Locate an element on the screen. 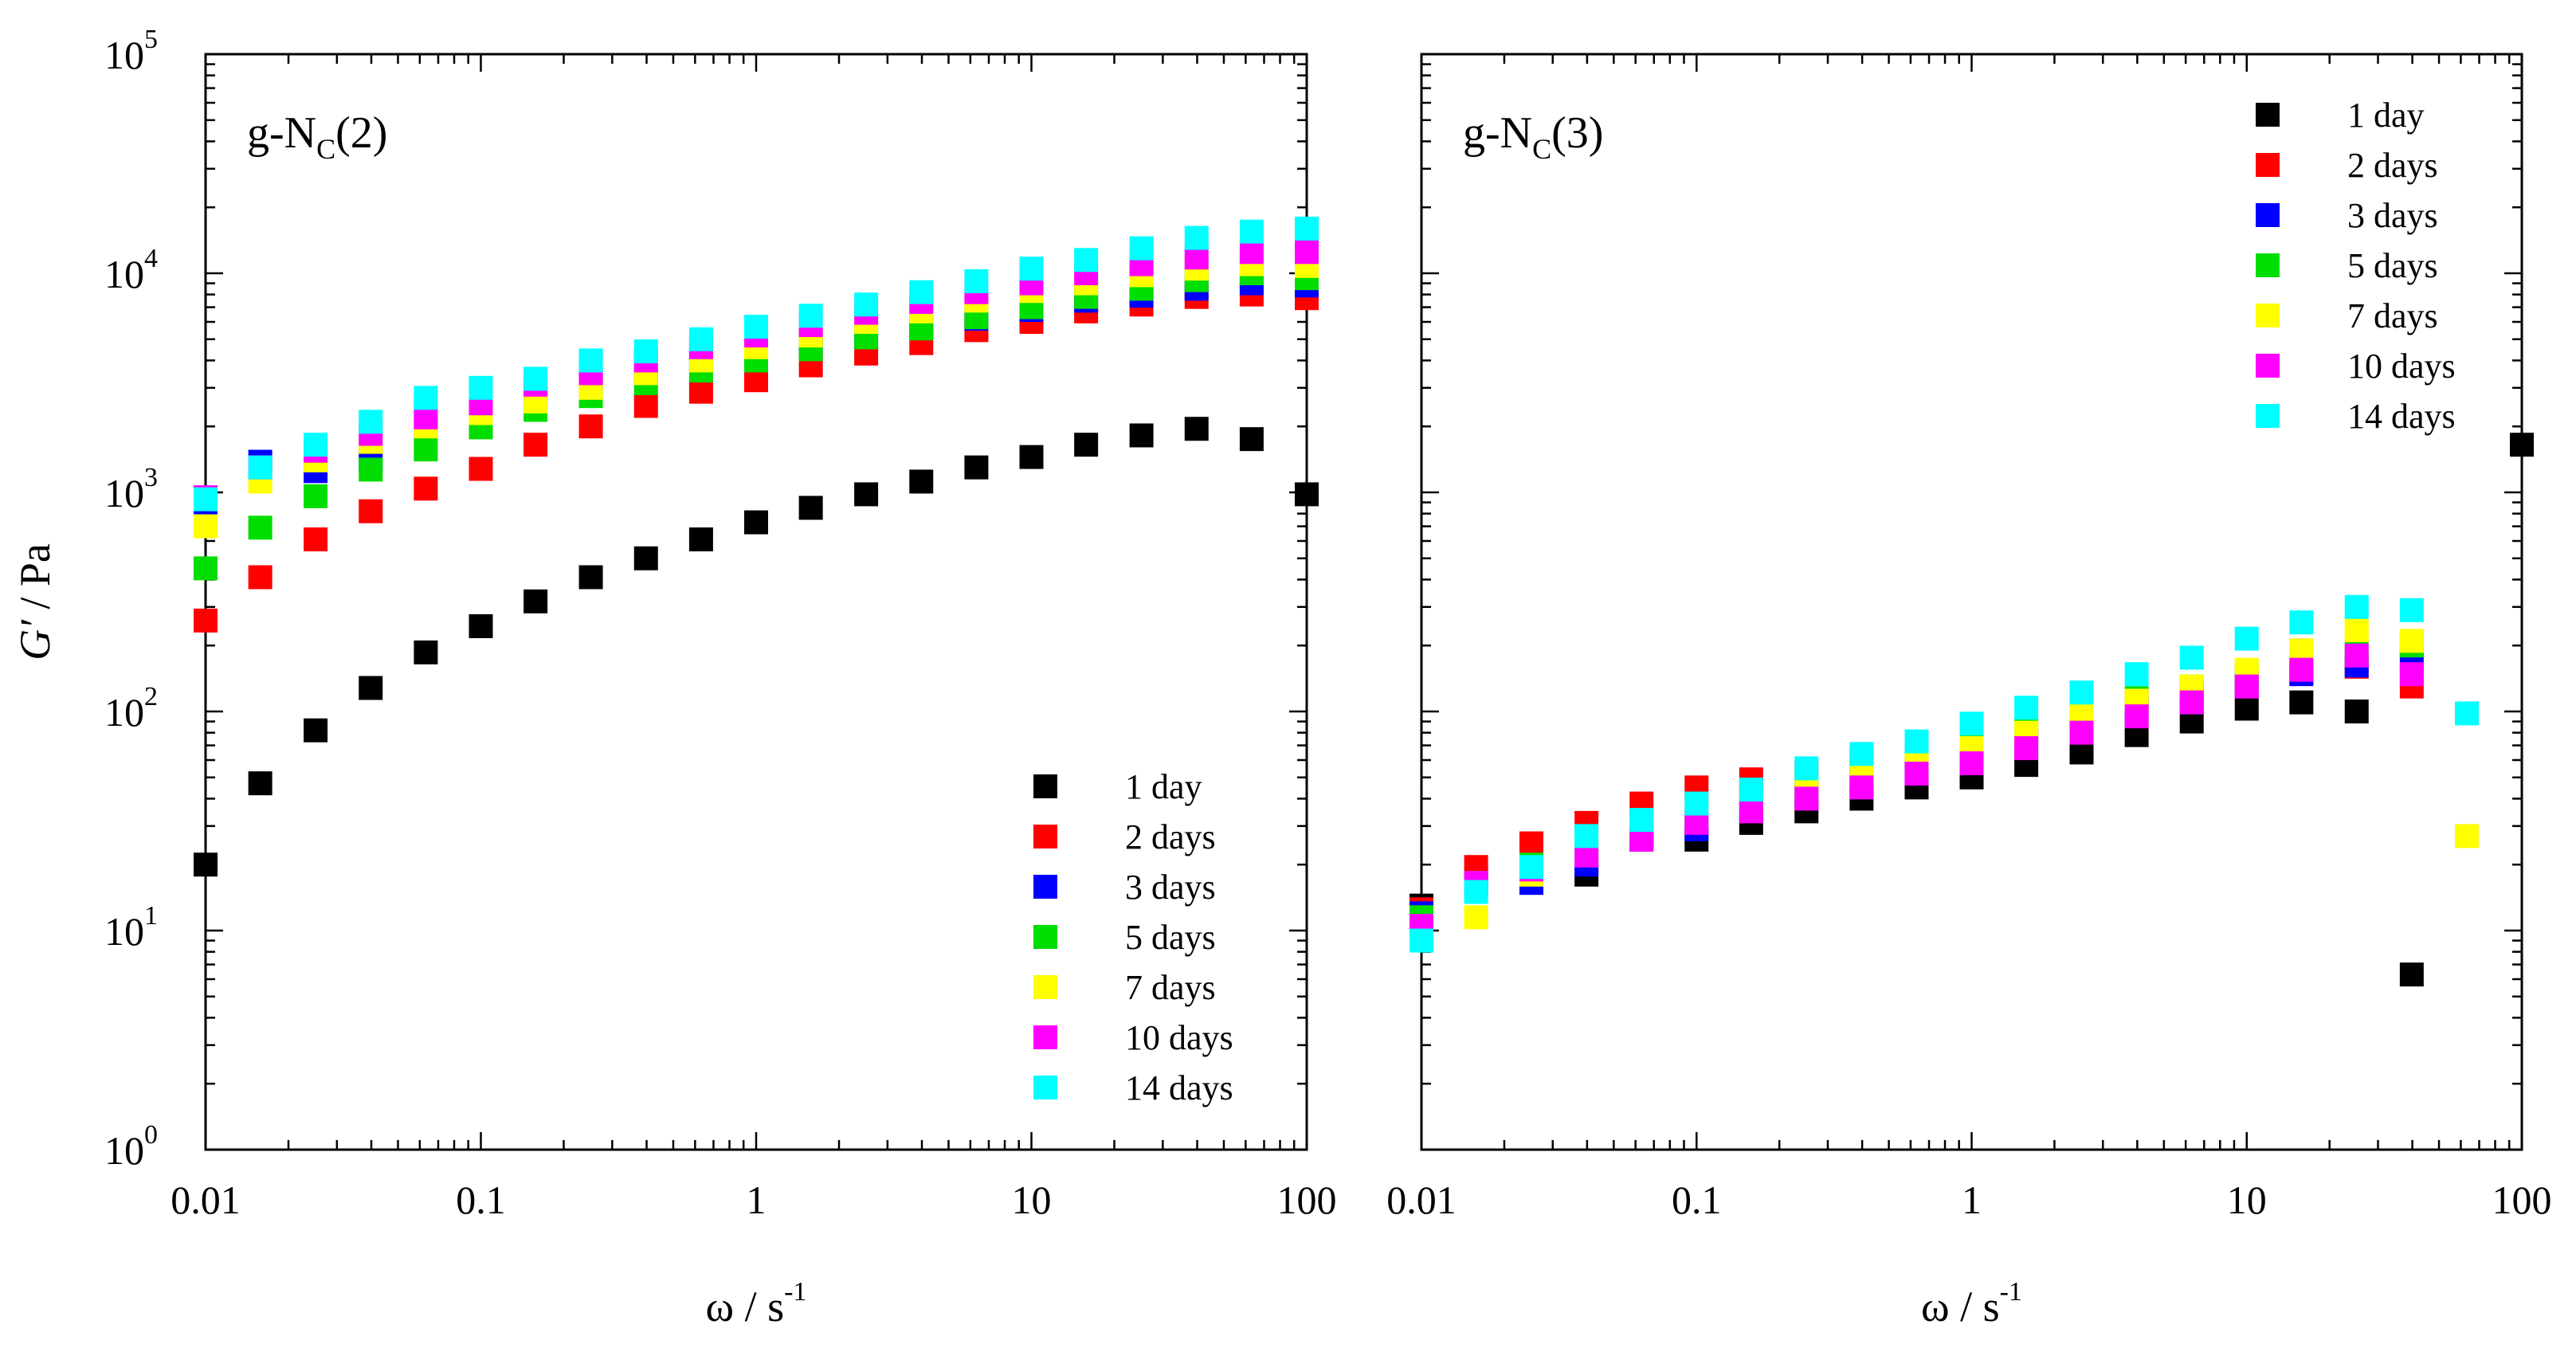  panel-title: g-NC(3) is located at coordinates (1533, 136).